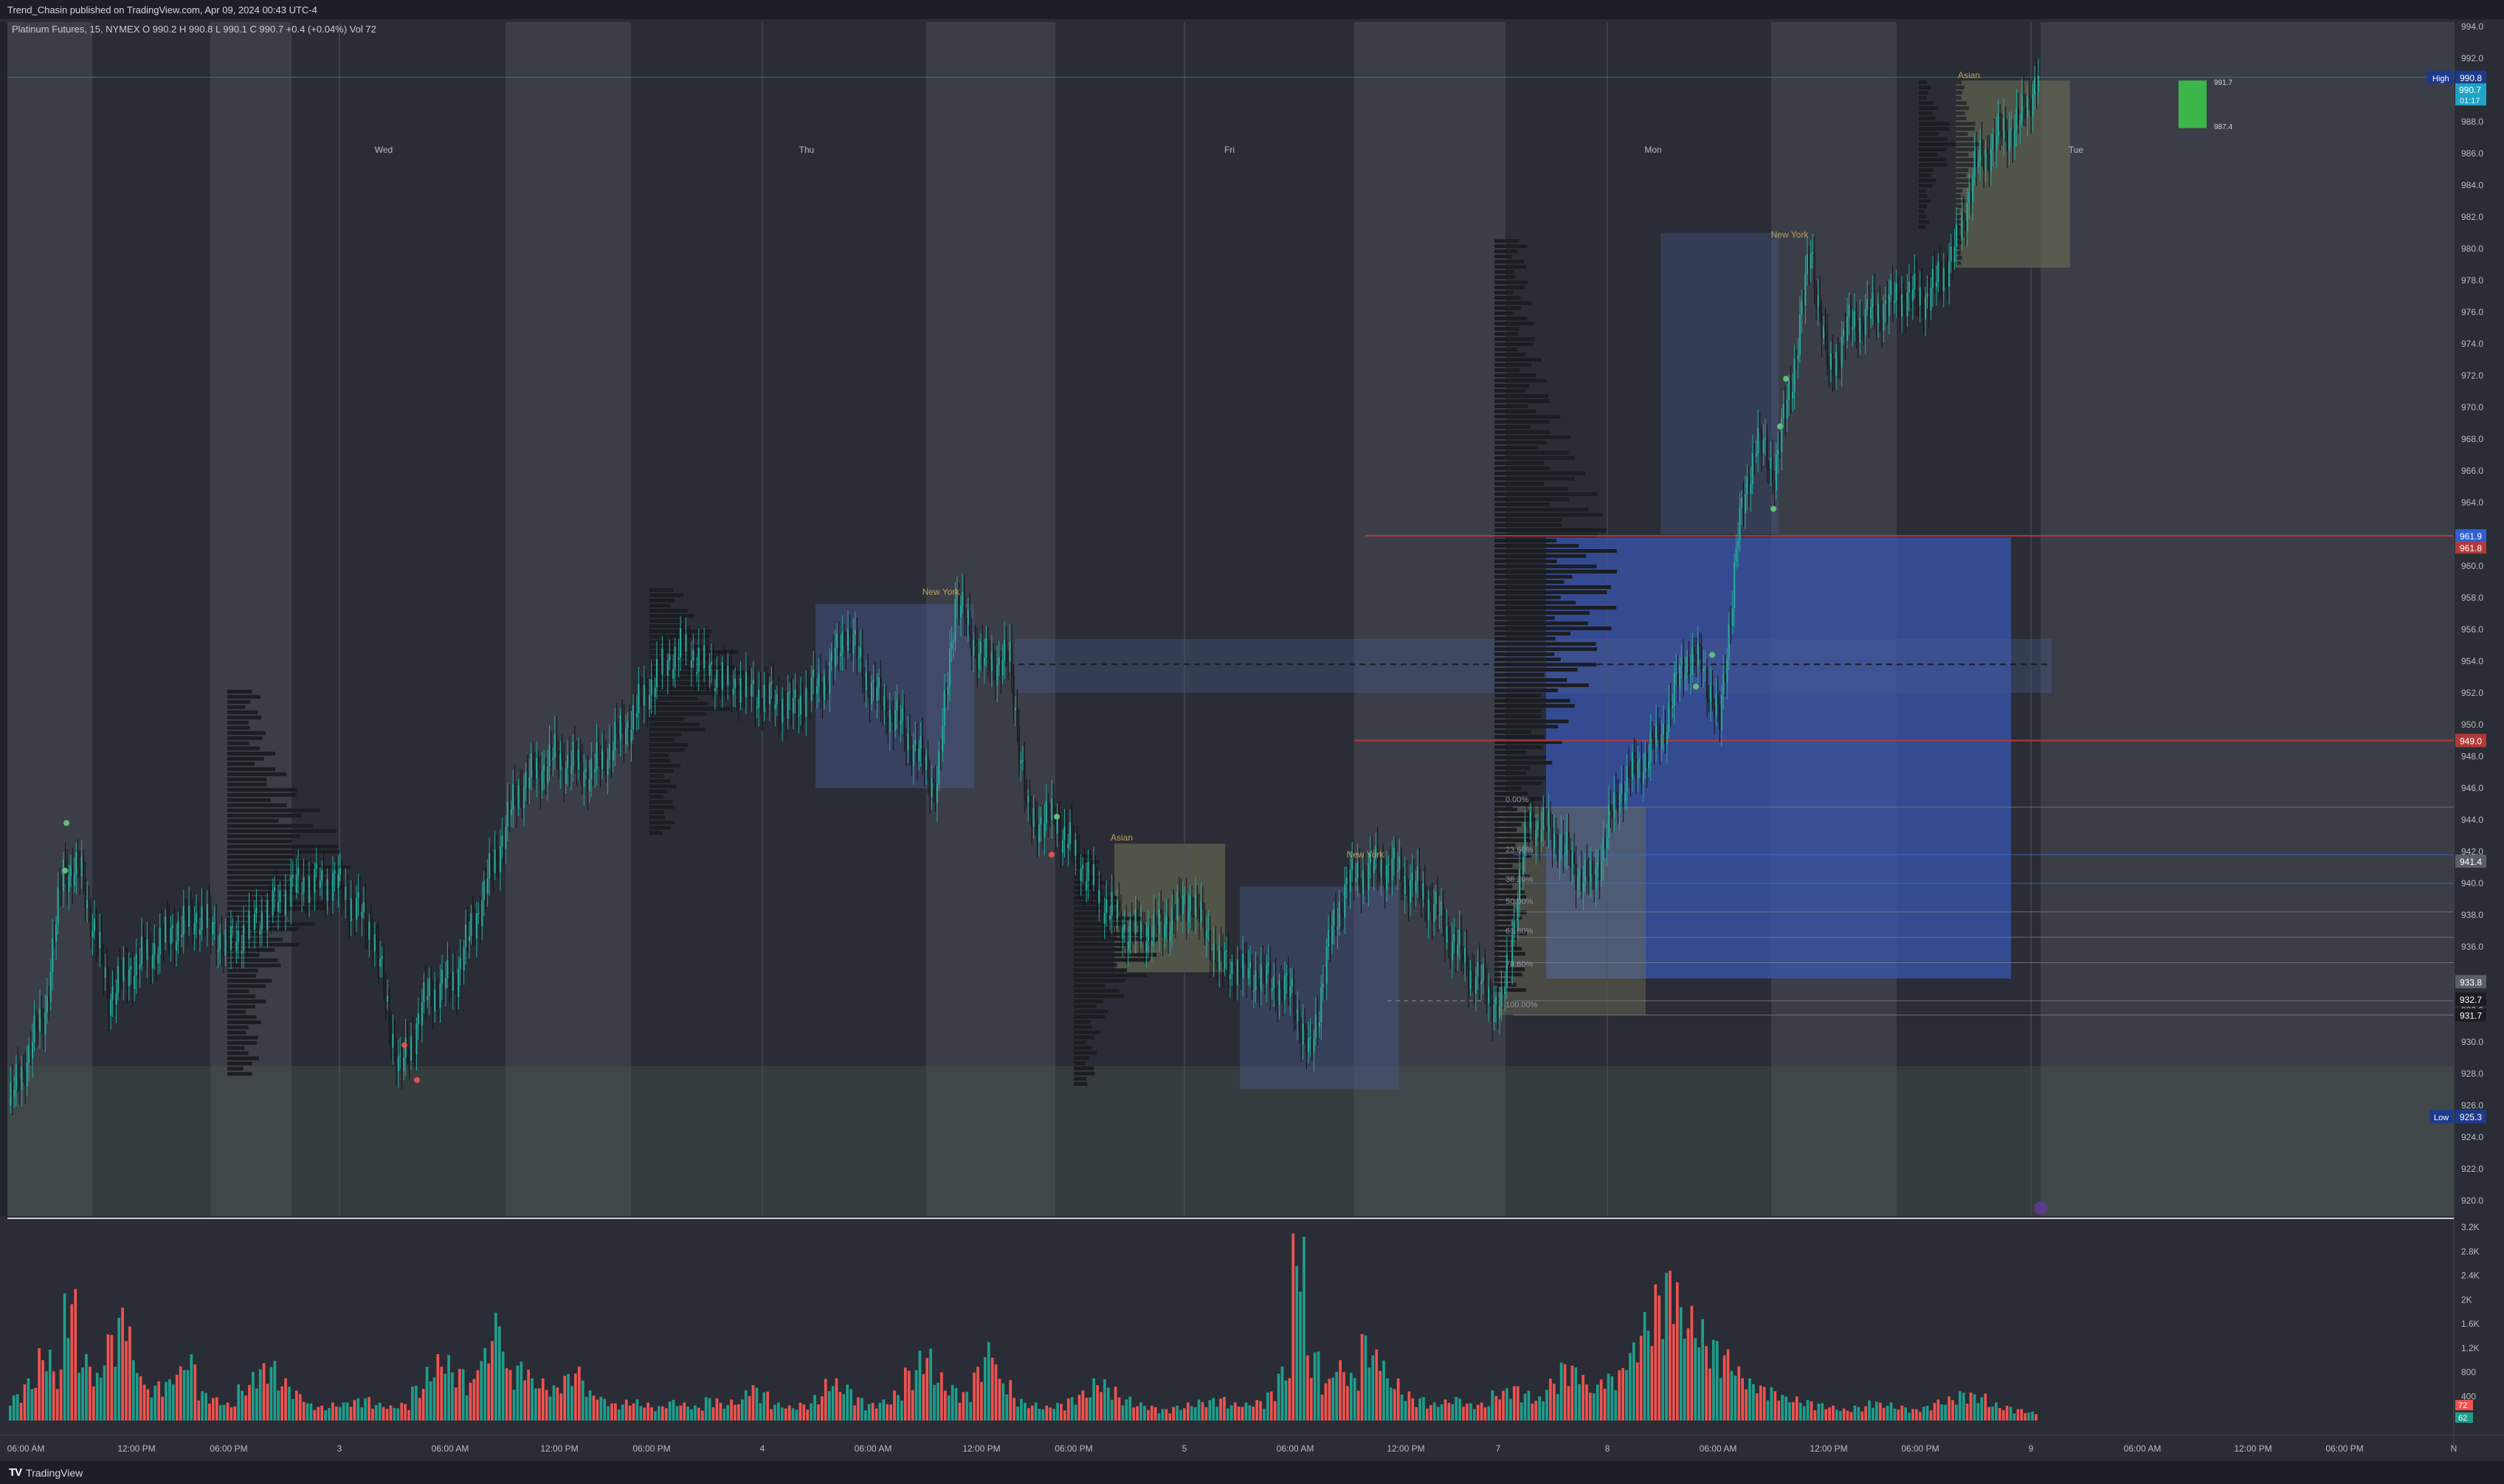 Image resolution: width=2504 pixels, height=1484 pixels. I want to click on zone-box, so click(894, 696).